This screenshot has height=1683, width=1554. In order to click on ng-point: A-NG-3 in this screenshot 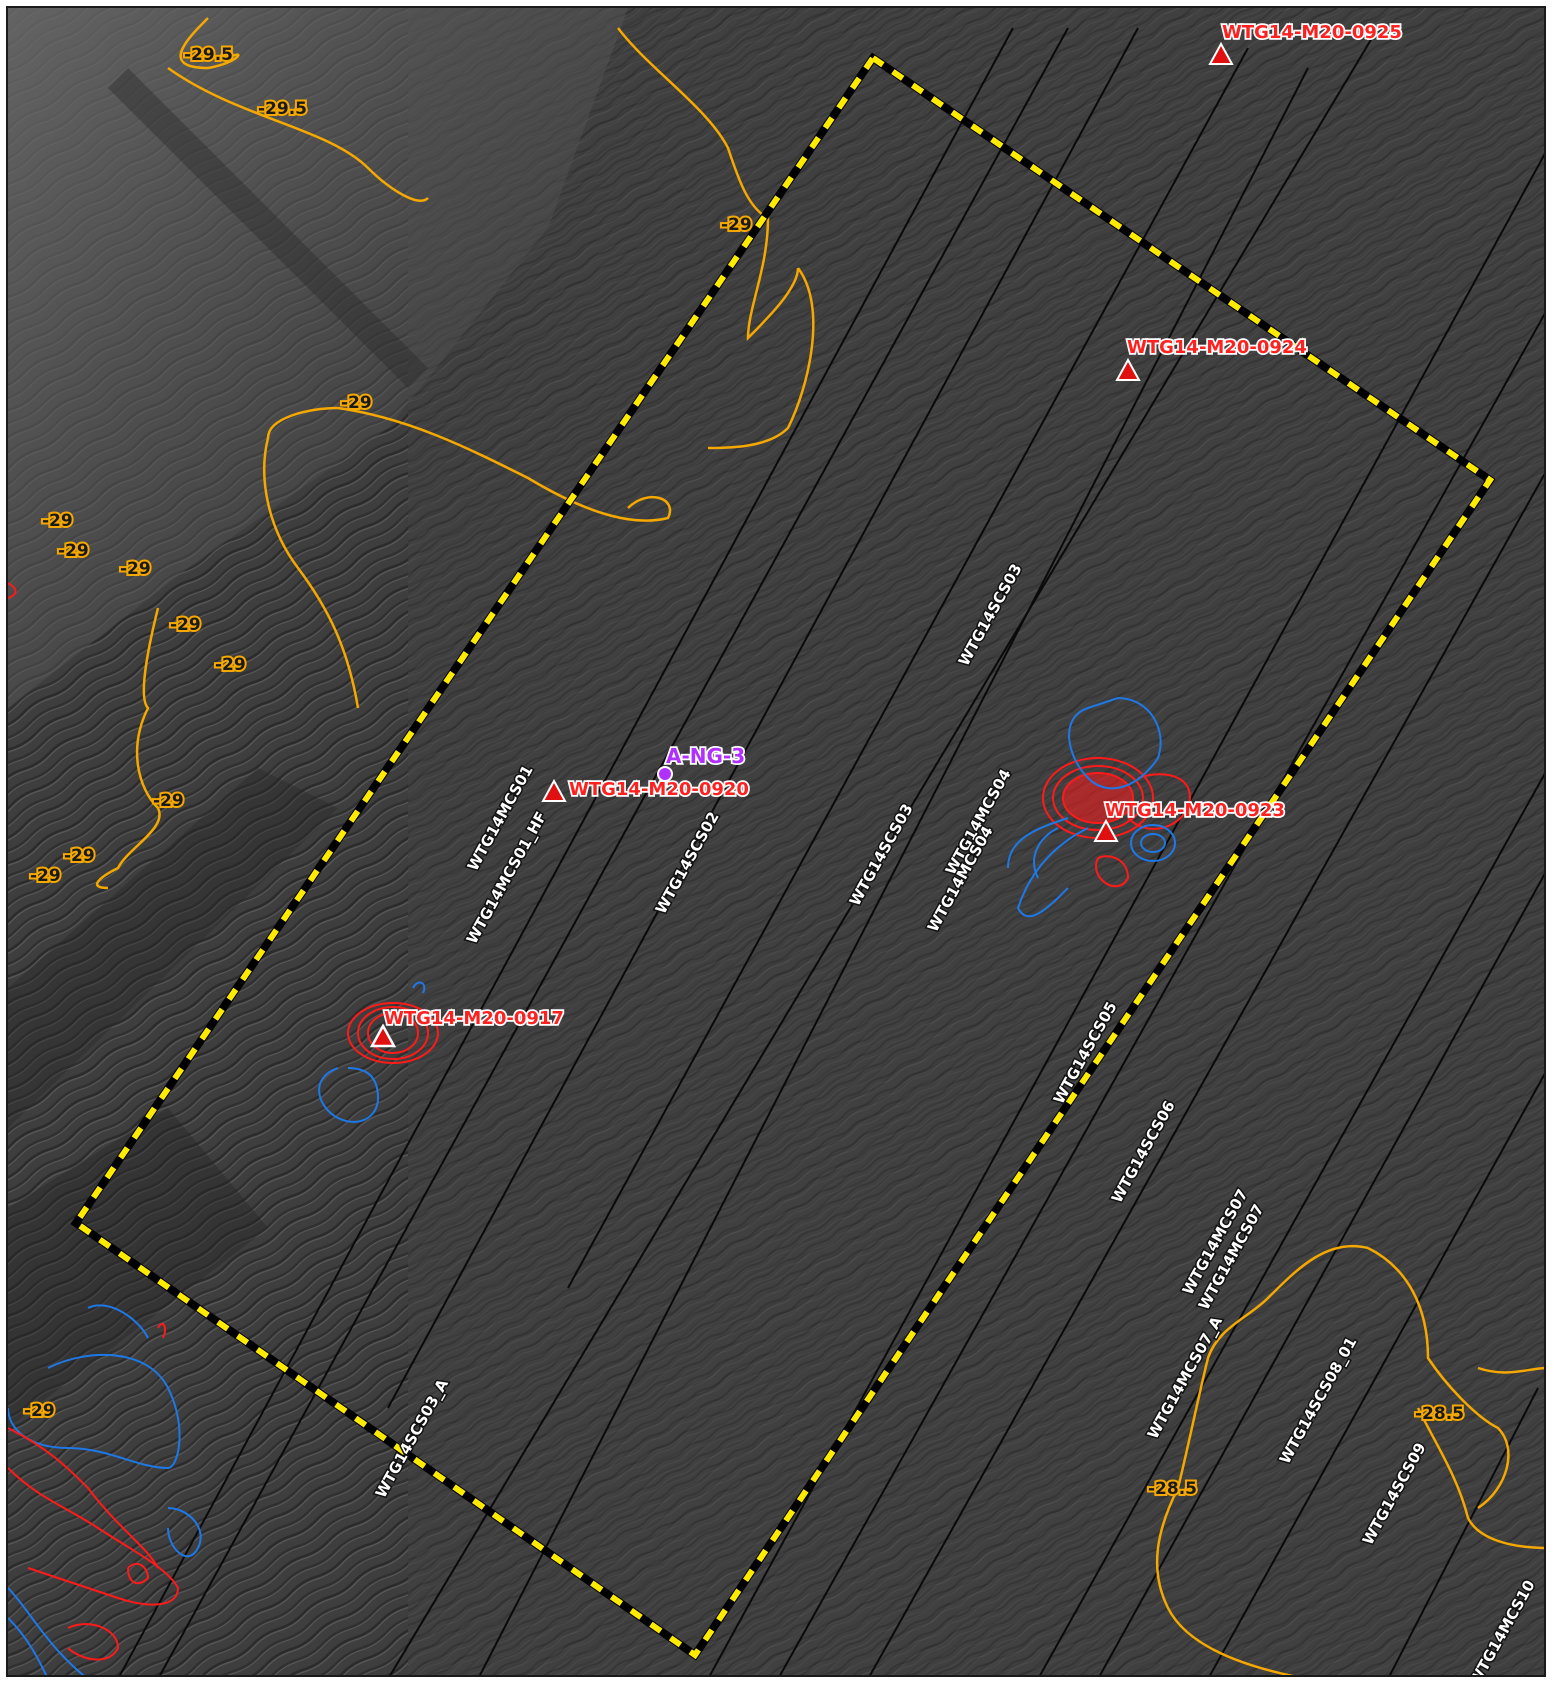, I will do `click(702, 762)`.